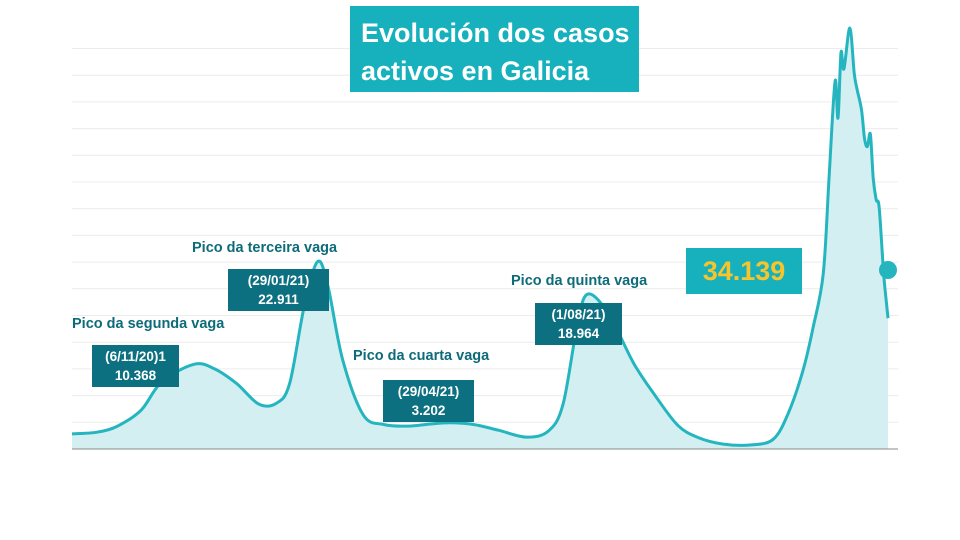 This screenshot has height=540, width=960. What do you see at coordinates (888, 270) in the screenshot?
I see `current-value-marker` at bounding box center [888, 270].